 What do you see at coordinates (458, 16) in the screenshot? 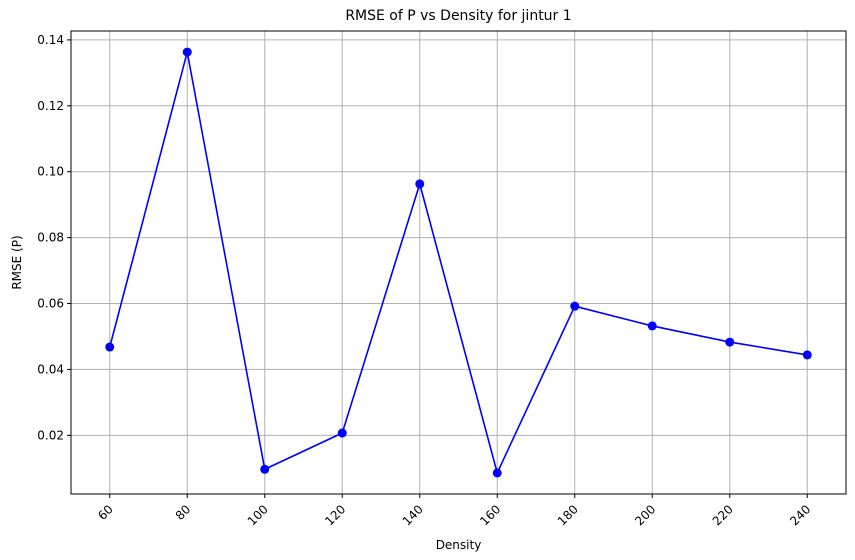
I see `chart-title: RMSE of P vs Density for jintur 1` at bounding box center [458, 16].